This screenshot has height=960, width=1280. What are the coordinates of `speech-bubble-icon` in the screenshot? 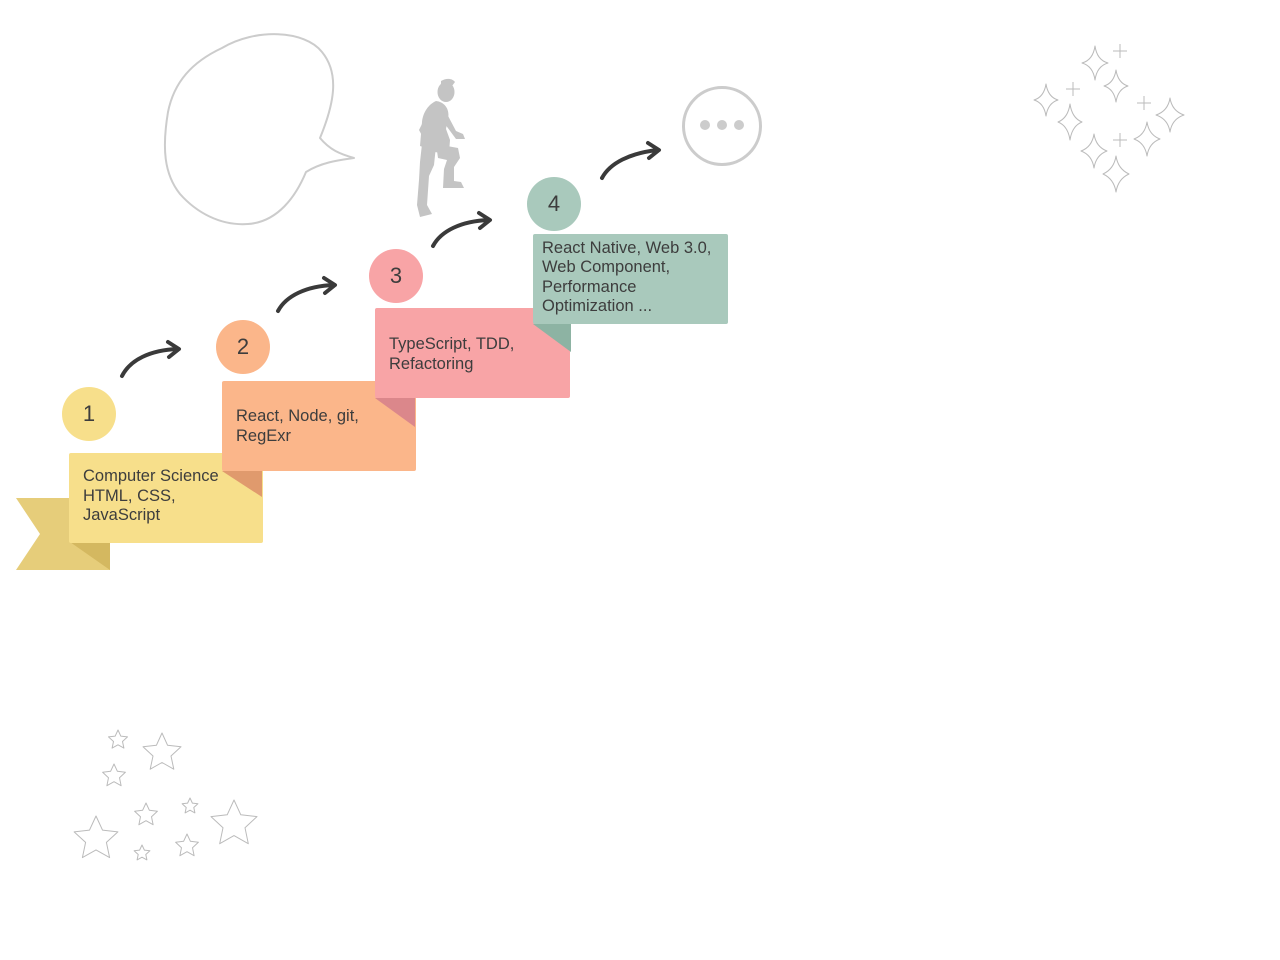 It's located at (259, 129).